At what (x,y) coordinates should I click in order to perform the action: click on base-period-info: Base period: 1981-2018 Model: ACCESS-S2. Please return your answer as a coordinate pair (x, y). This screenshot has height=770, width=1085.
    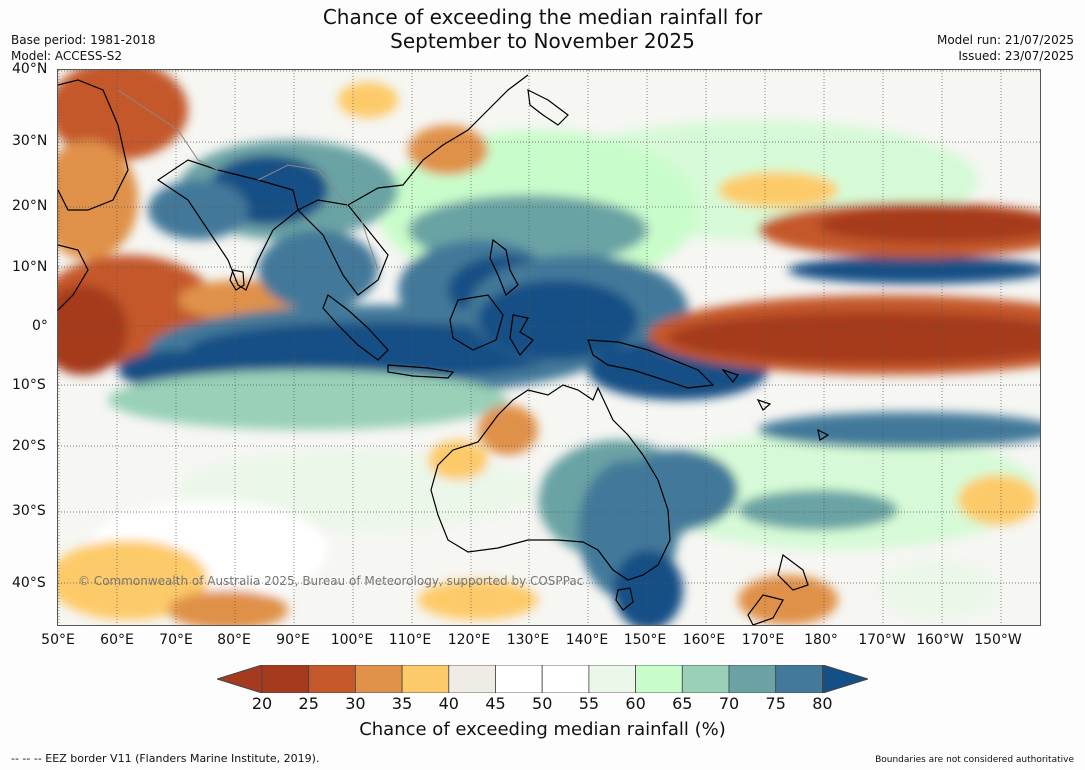
    Looking at the image, I should click on (83, 48).